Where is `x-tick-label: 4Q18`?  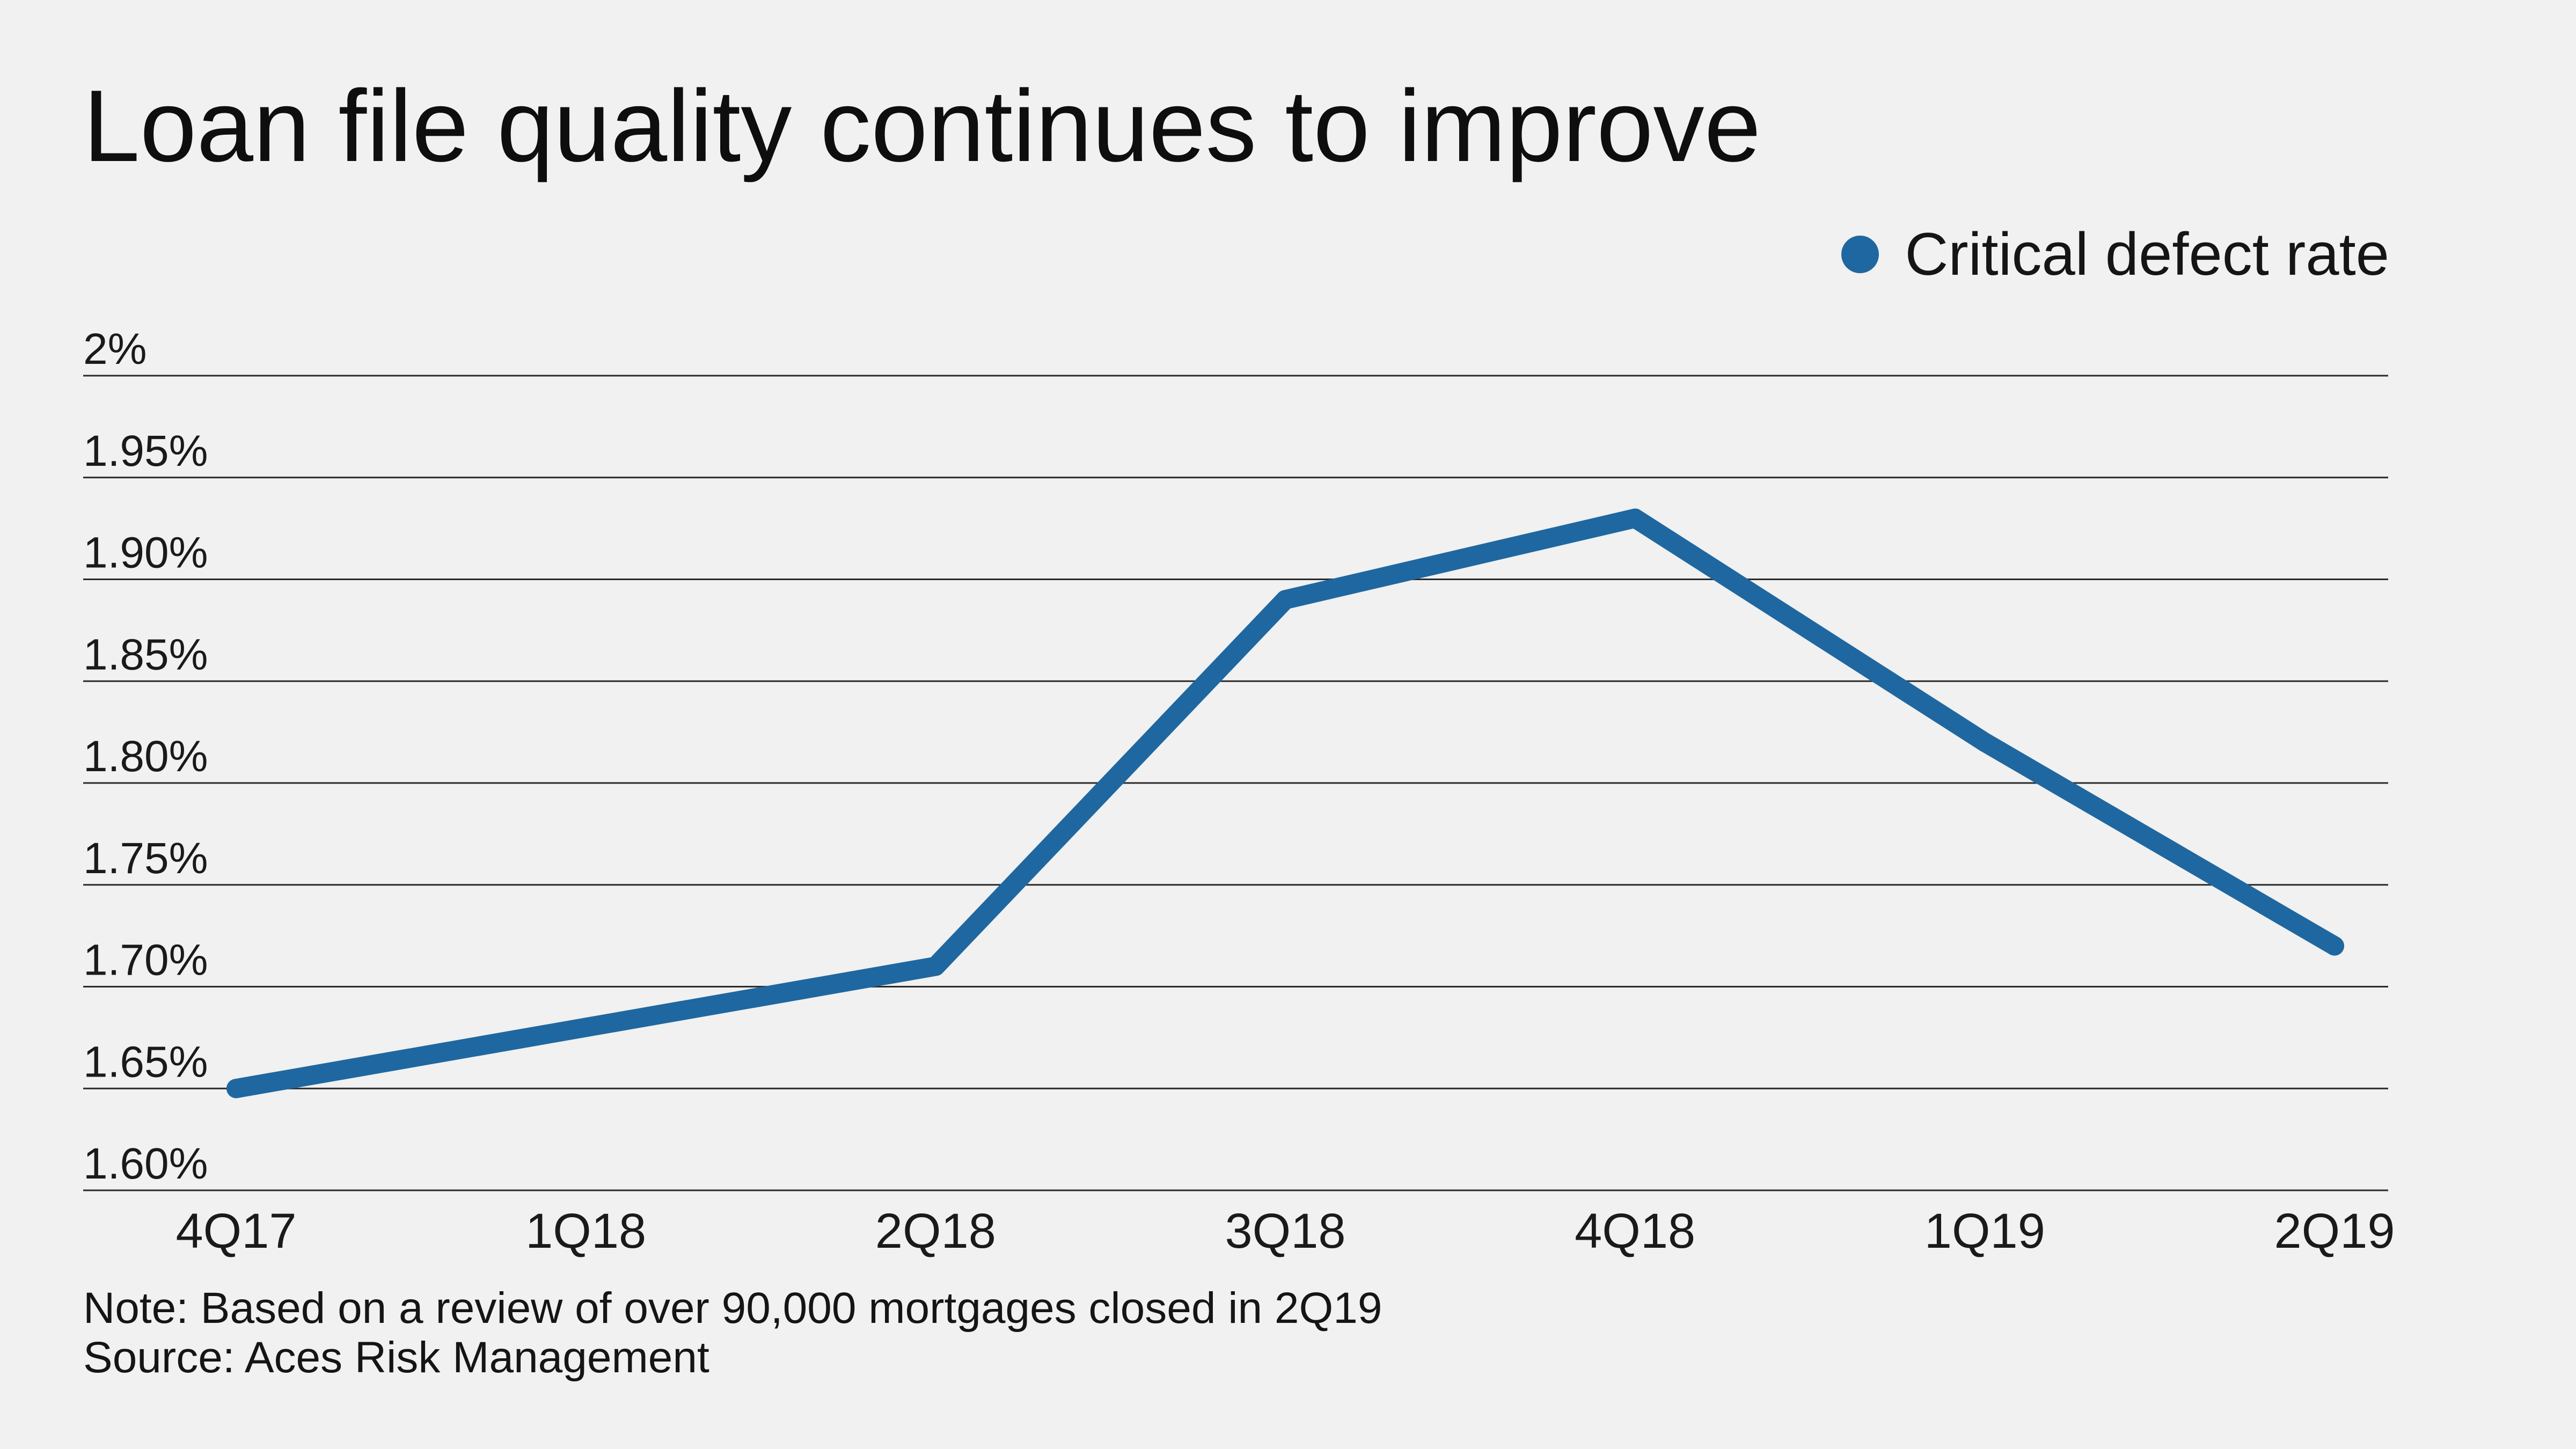 x-tick-label: 4Q18 is located at coordinates (1635, 1231).